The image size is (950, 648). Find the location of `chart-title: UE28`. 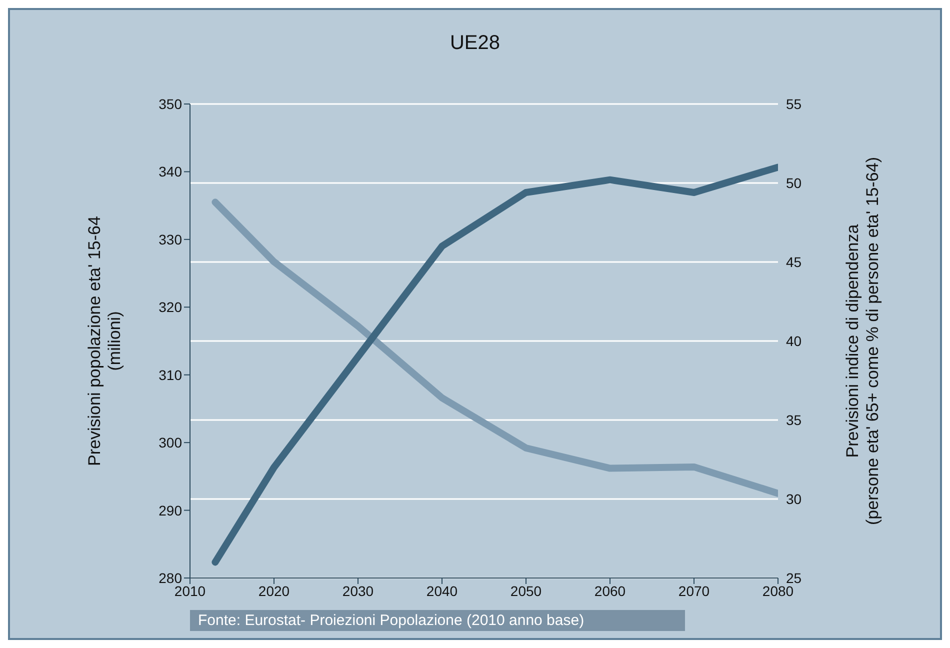

chart-title: UE28 is located at coordinates (475, 43).